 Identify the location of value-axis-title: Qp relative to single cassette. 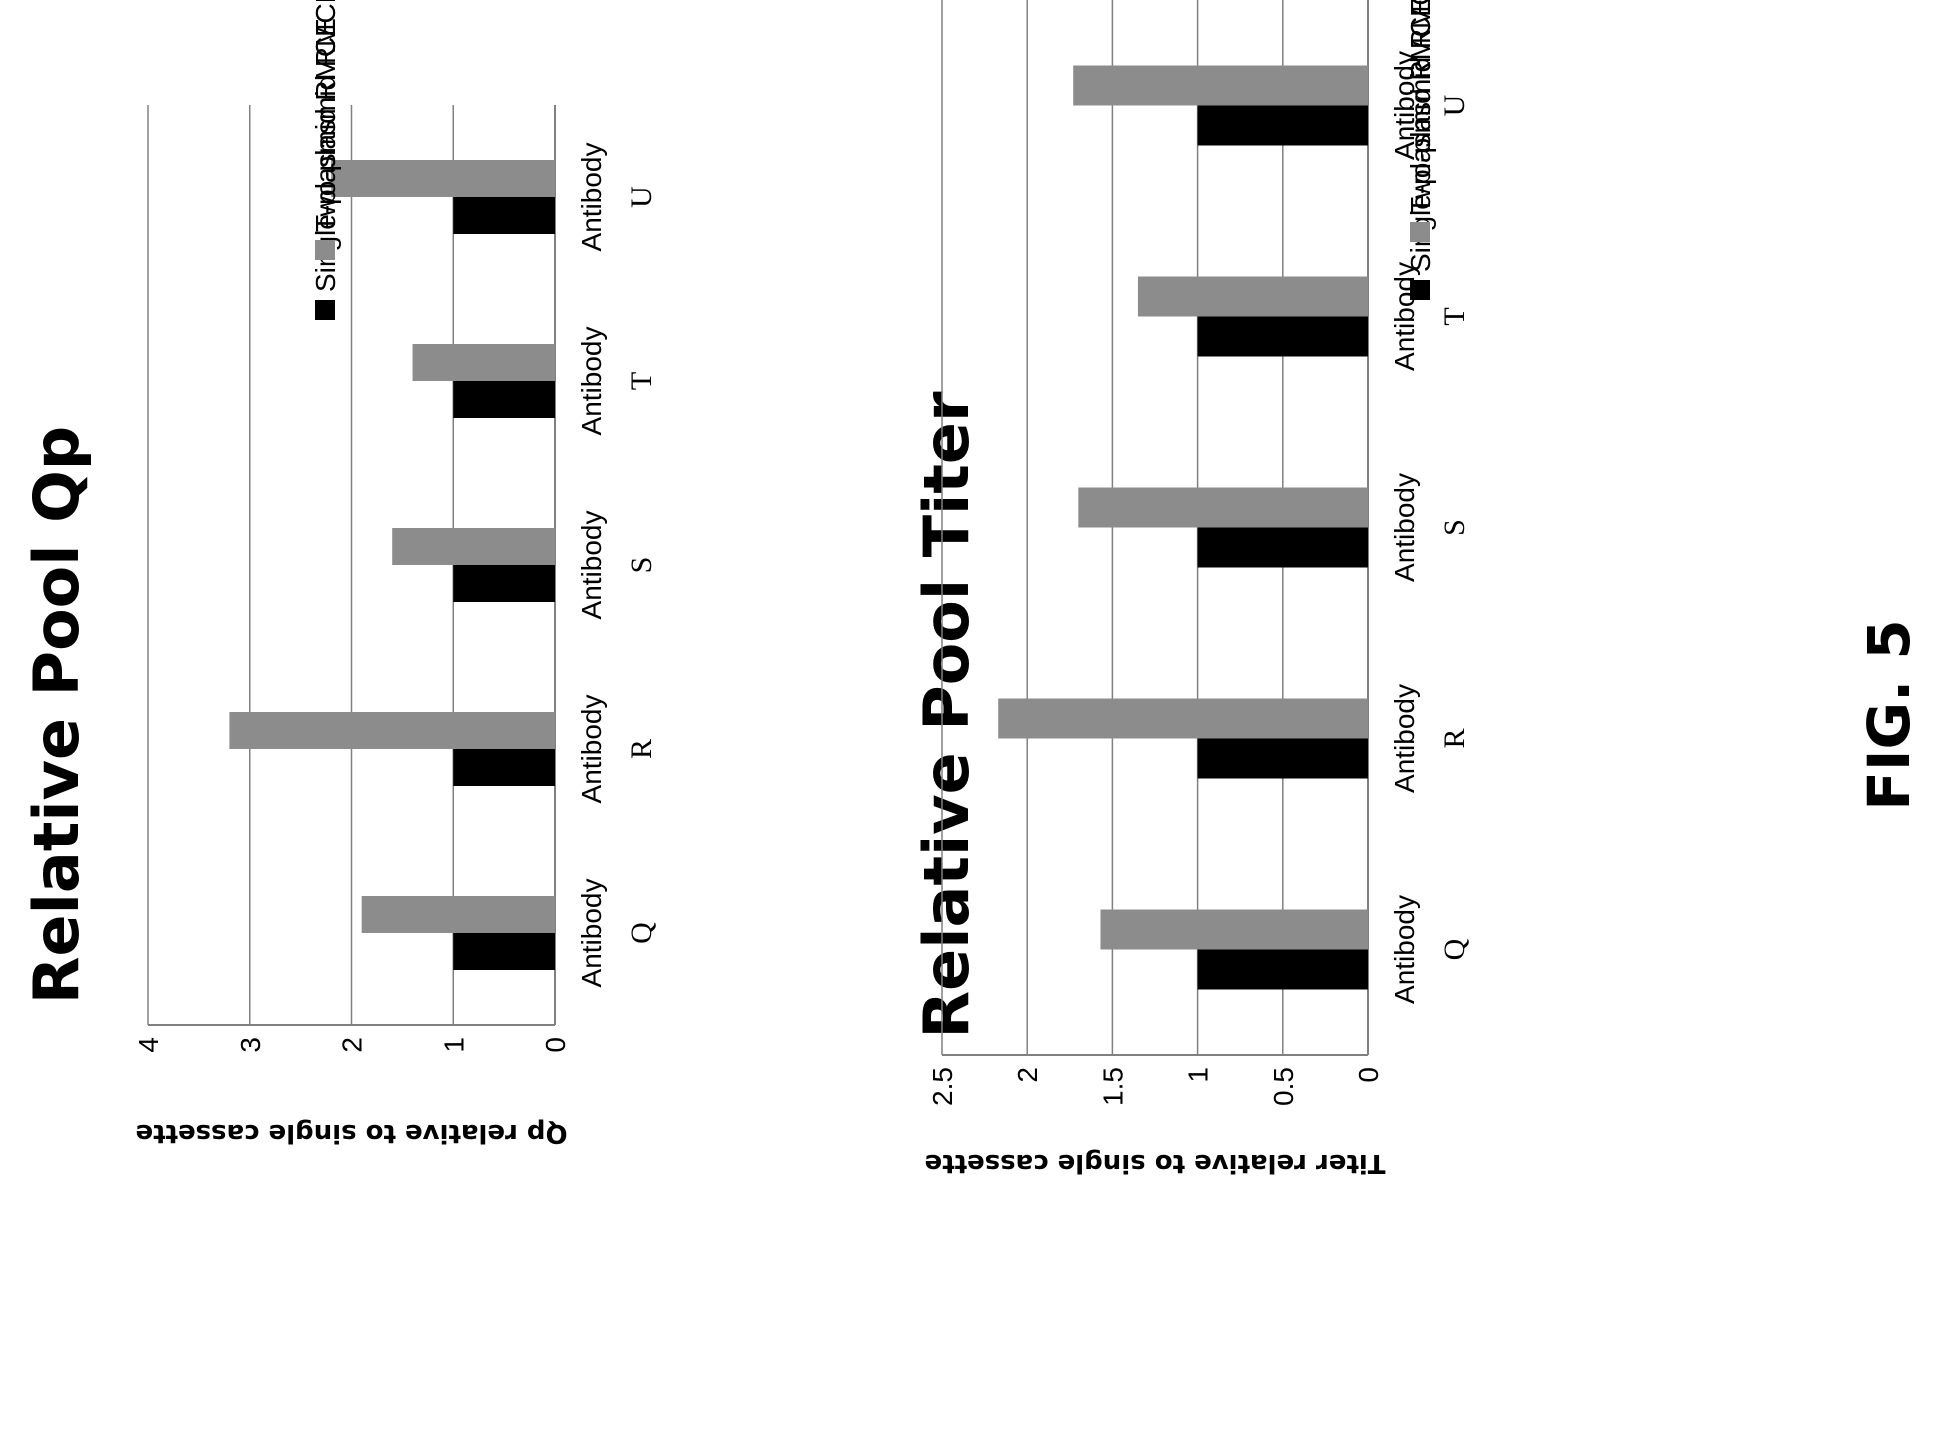
(351, 1133).